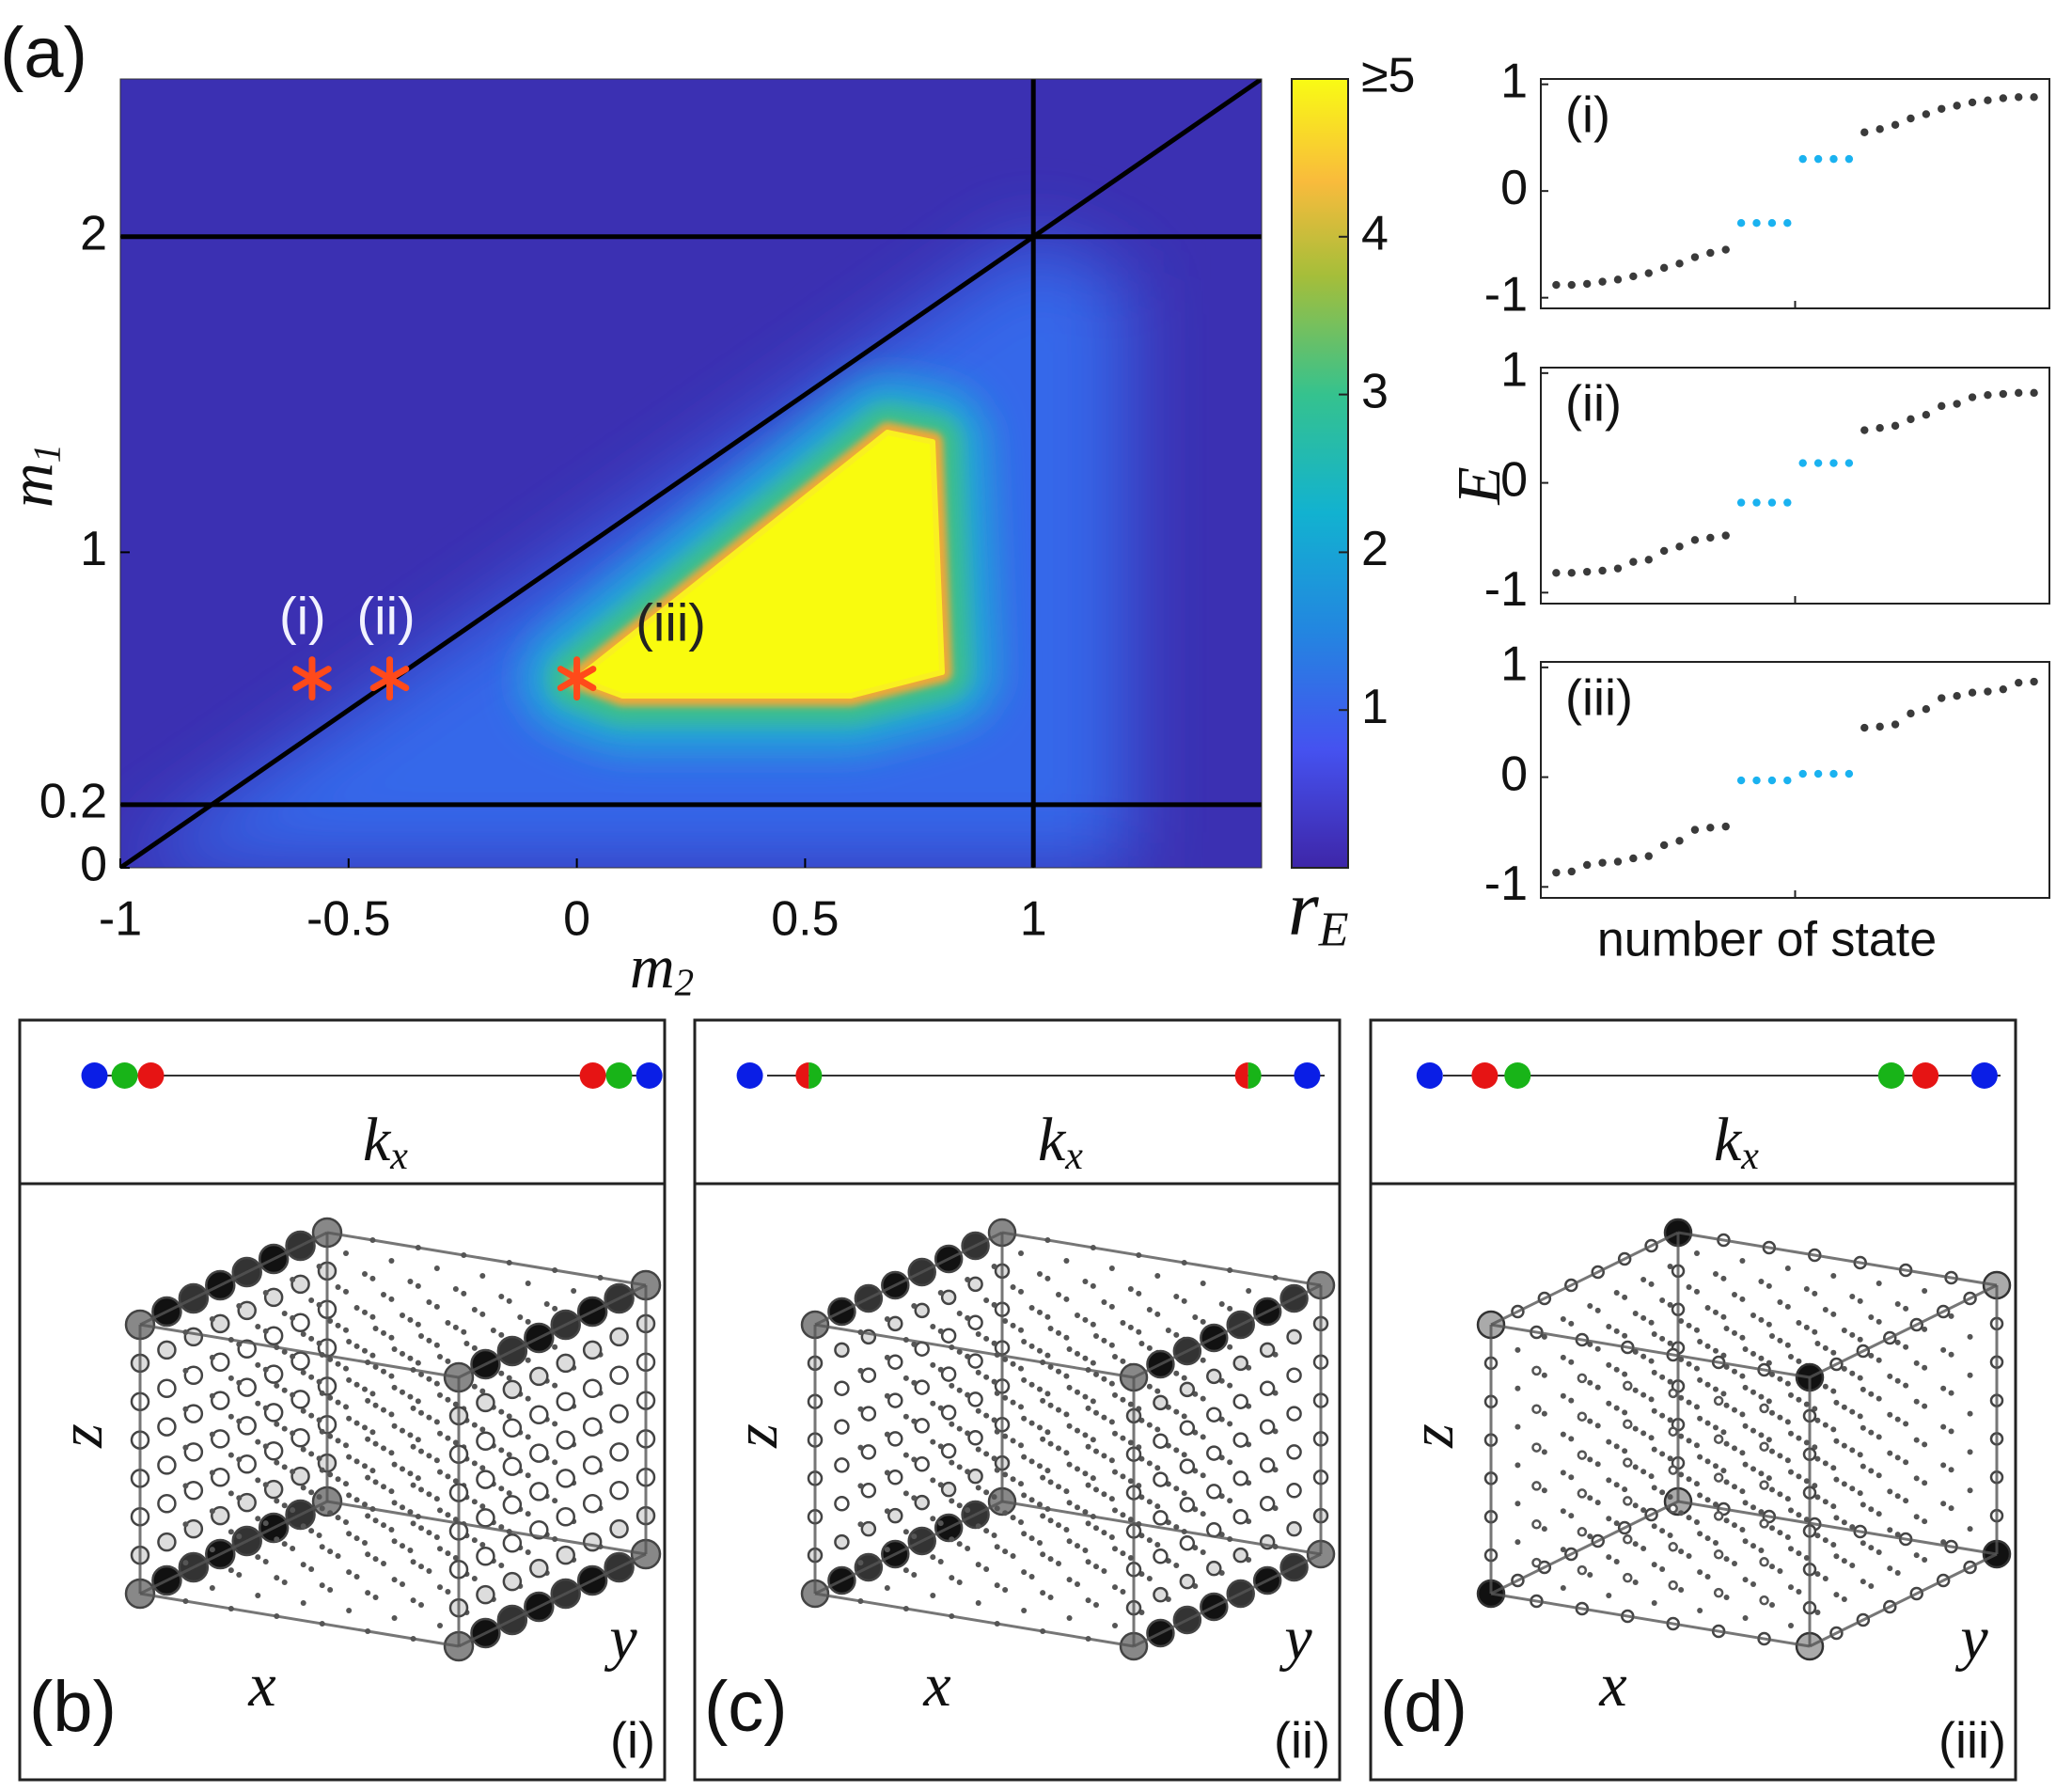 Image resolution: width=2056 pixels, height=1792 pixels. I want to click on panel-label: (b), so click(73, 1707).